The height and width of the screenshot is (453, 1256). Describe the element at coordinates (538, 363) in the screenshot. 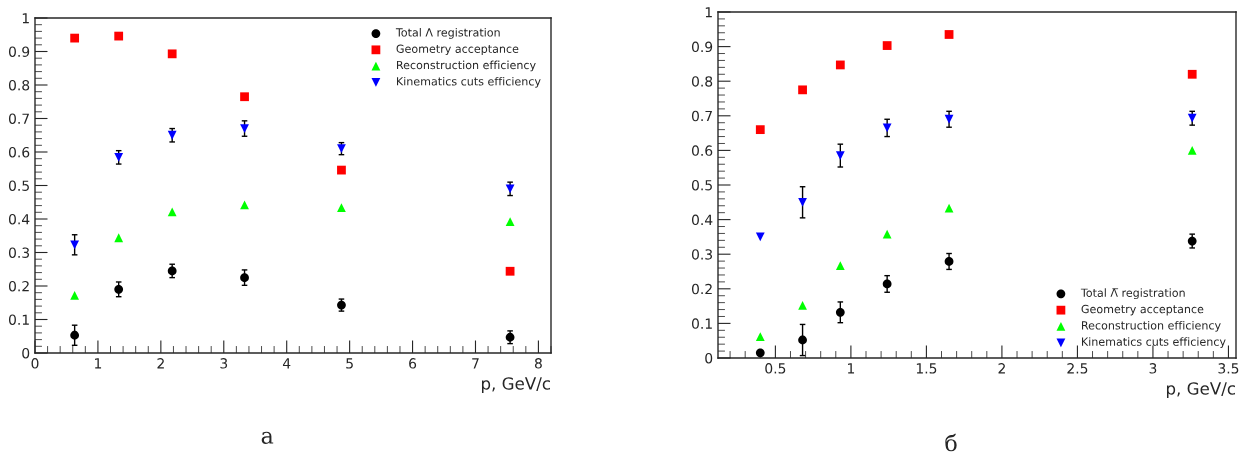

I see `x-tick-label: 8` at that location.